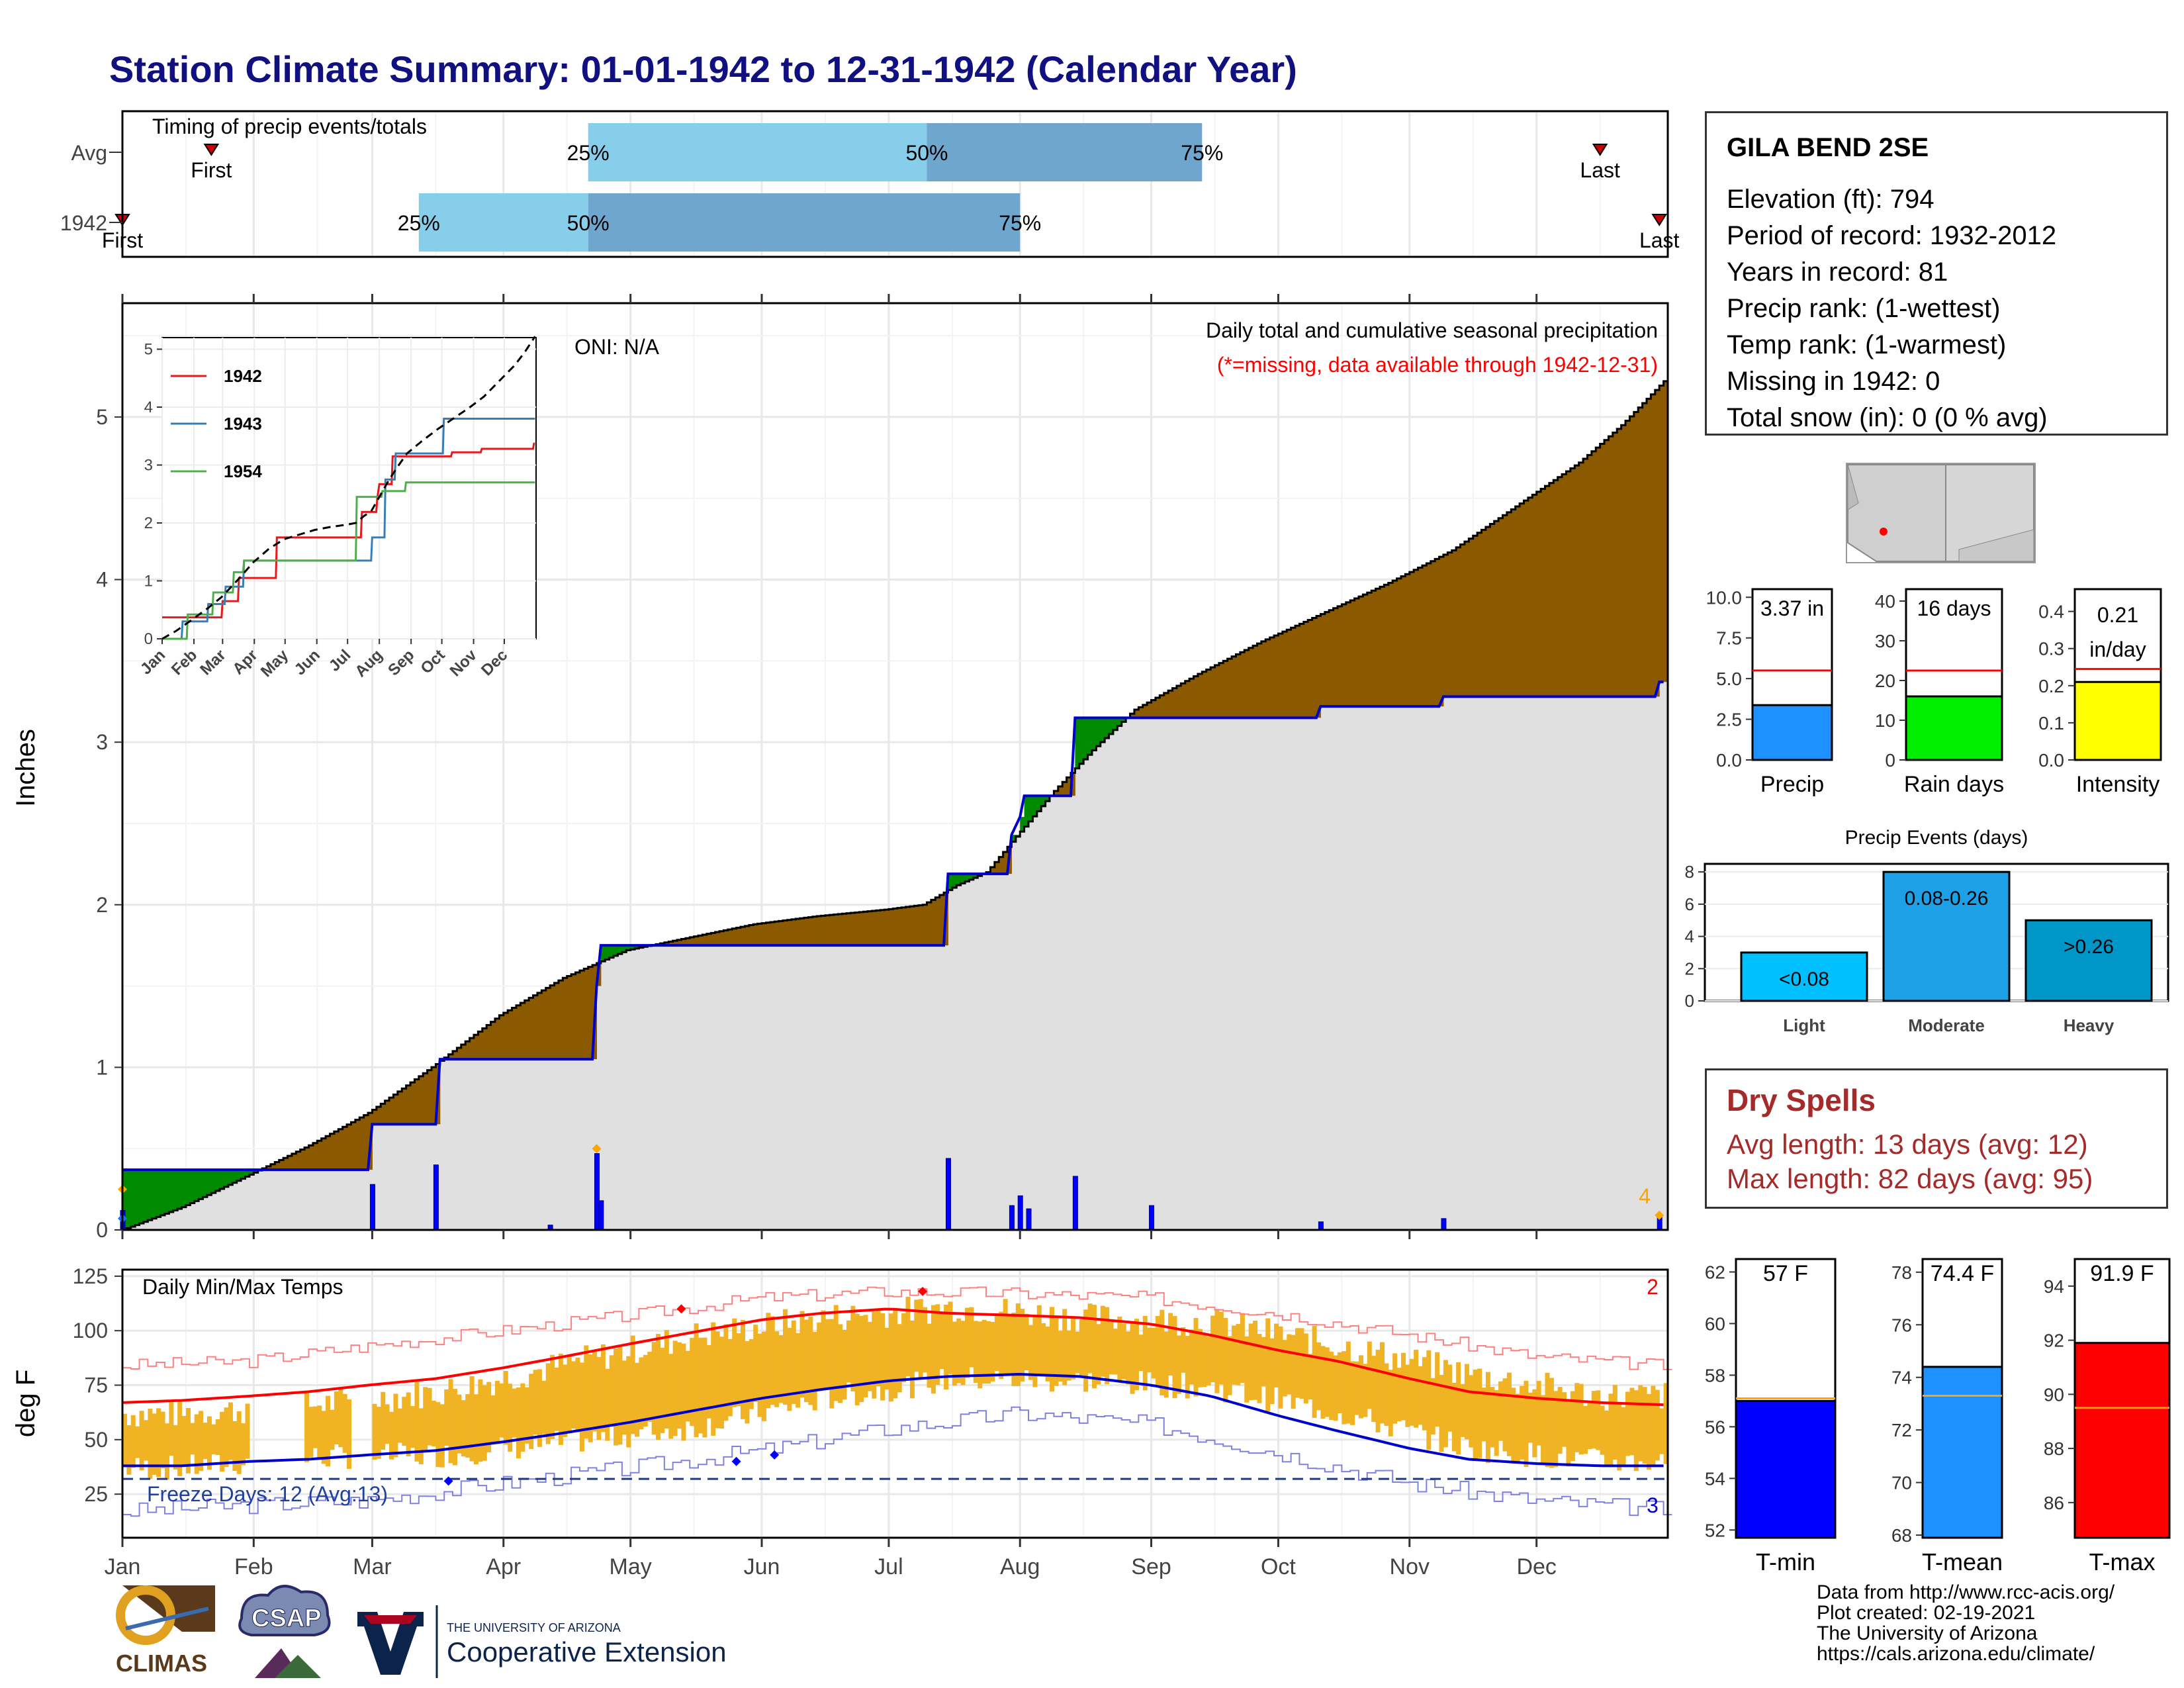  Describe the element at coordinates (90, 1276) in the screenshot. I see `y-tick-label: 125` at that location.